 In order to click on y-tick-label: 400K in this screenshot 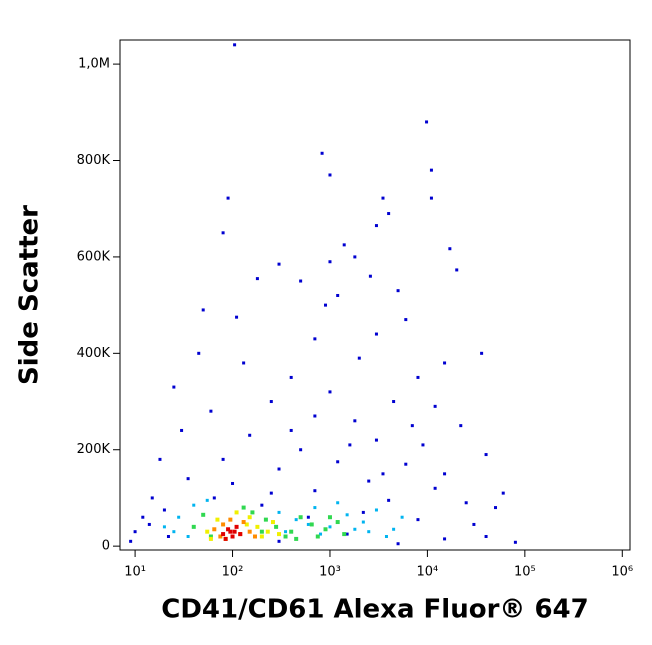, I will do `click(94, 353)`.